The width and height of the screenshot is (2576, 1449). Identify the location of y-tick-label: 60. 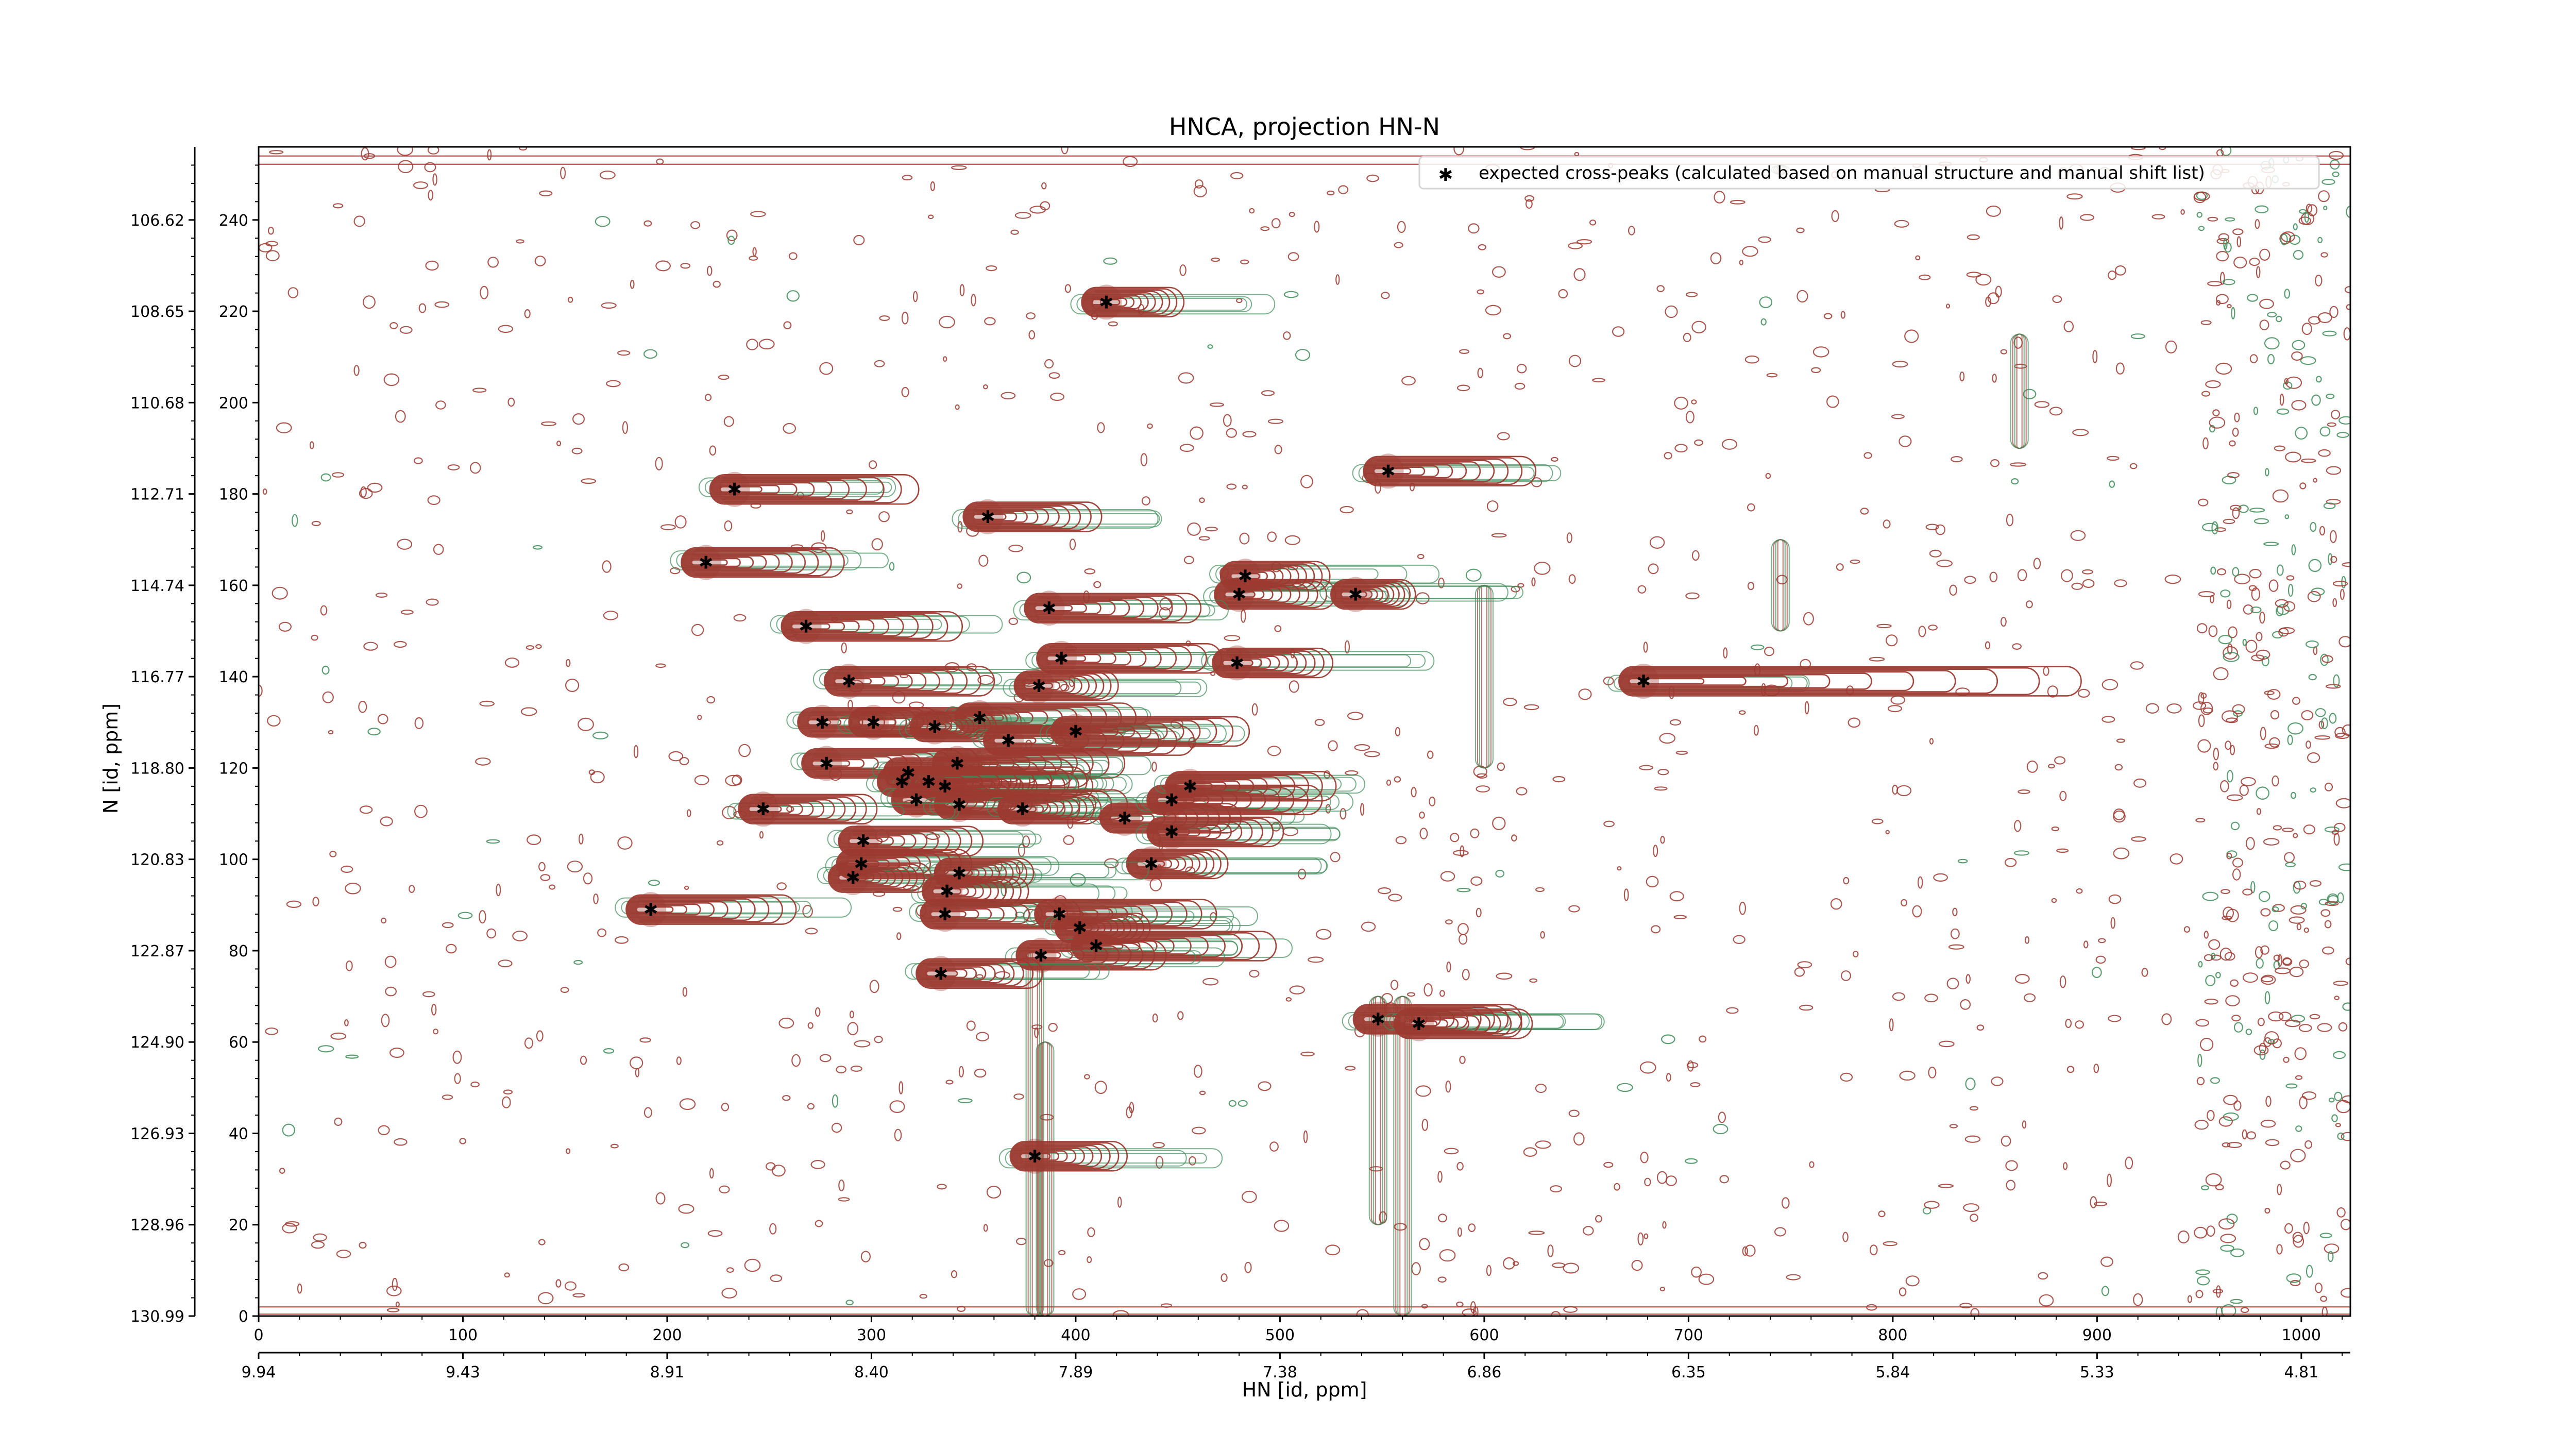
(238, 1043).